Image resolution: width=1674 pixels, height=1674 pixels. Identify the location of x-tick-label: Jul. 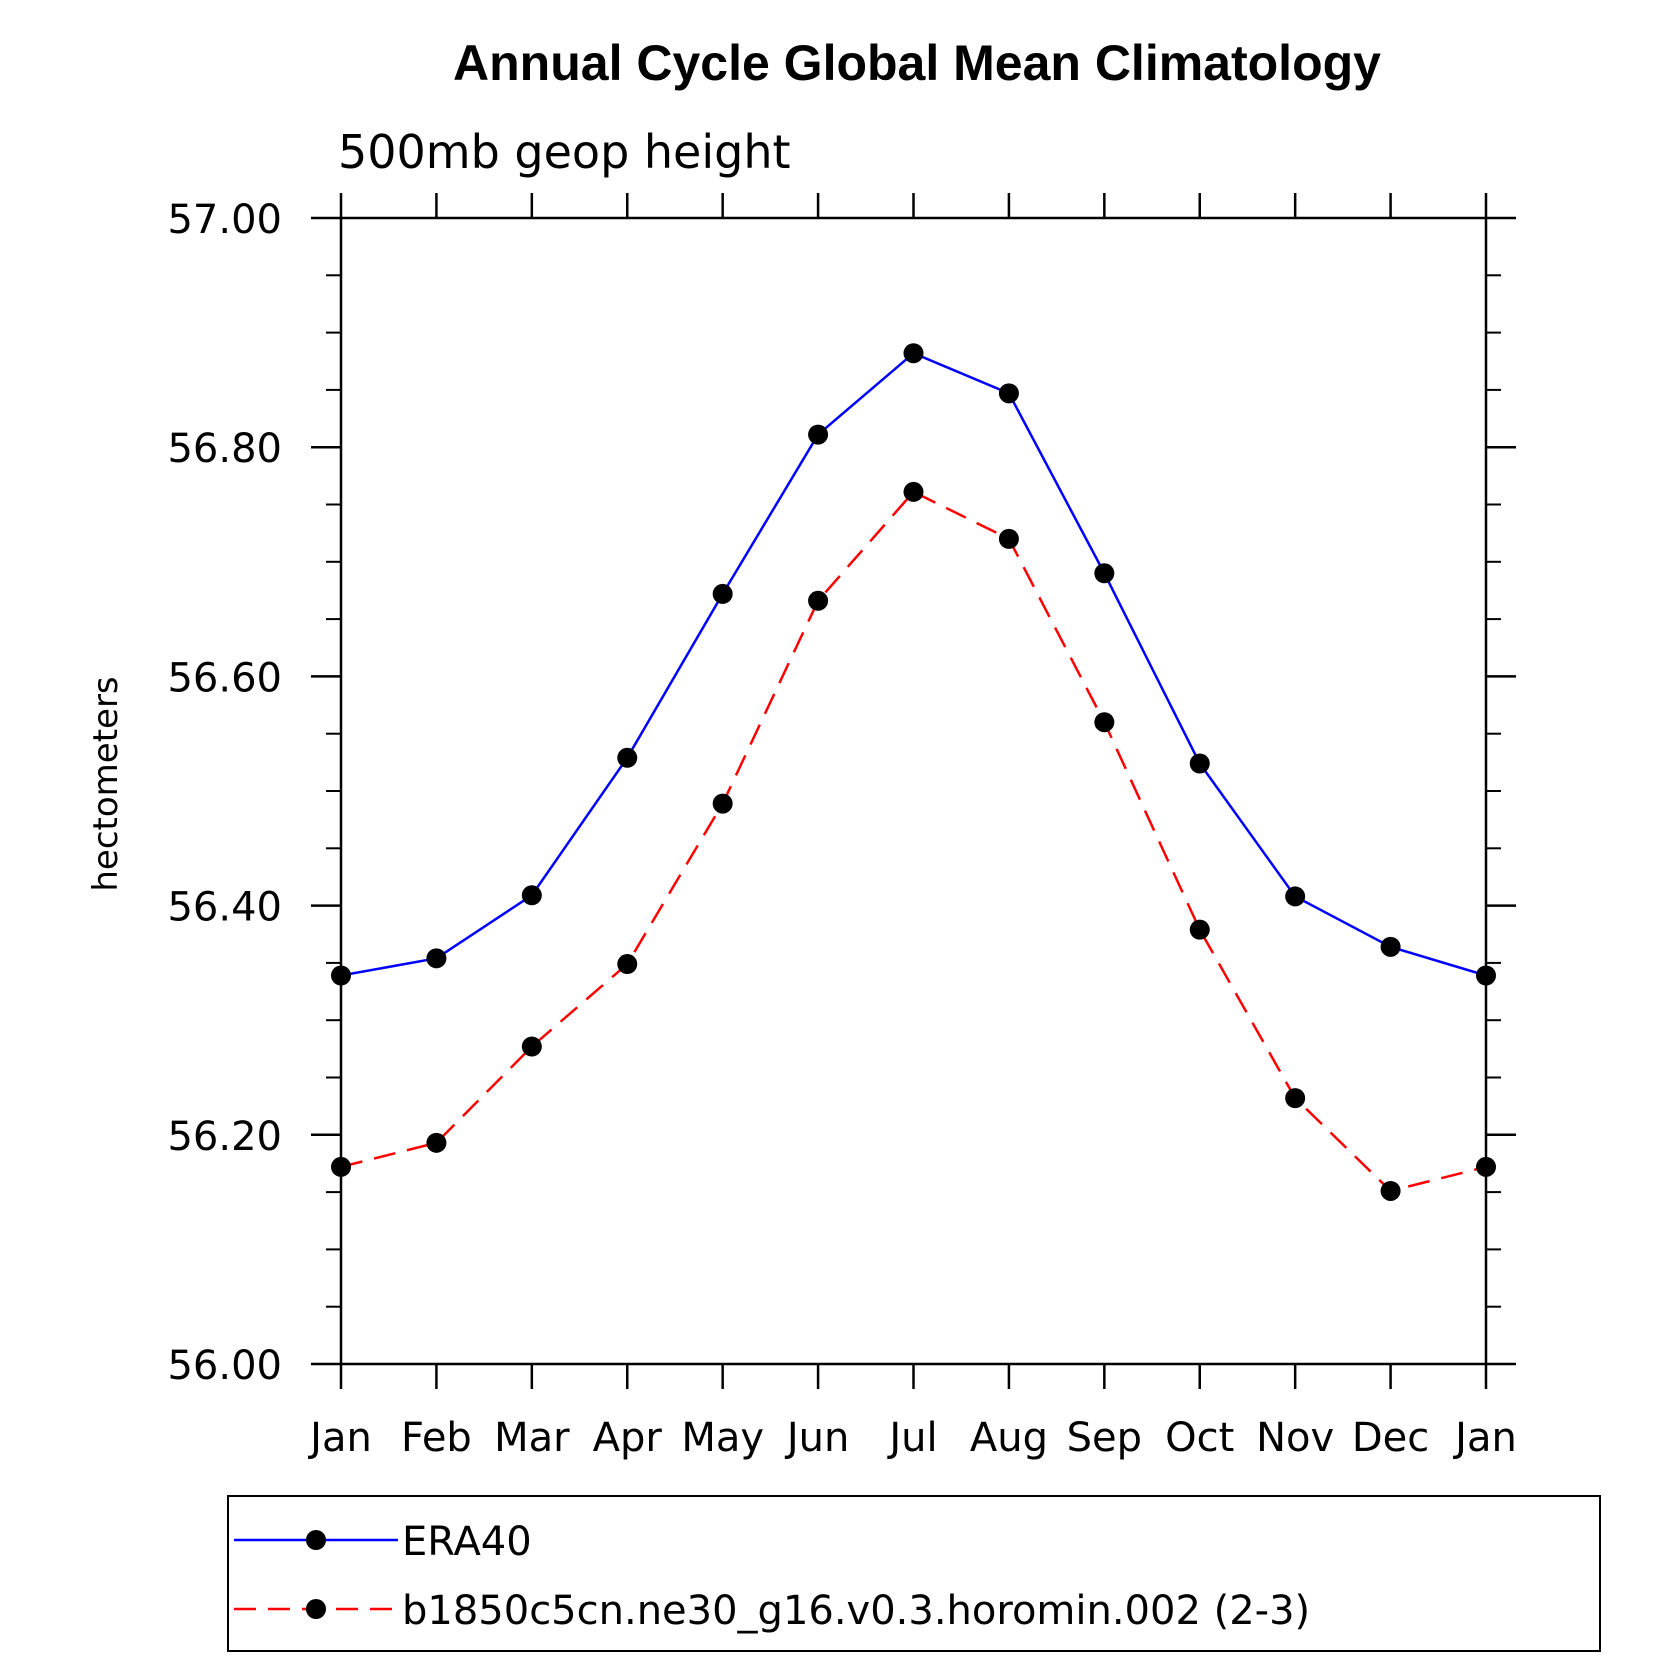
(911, 1438).